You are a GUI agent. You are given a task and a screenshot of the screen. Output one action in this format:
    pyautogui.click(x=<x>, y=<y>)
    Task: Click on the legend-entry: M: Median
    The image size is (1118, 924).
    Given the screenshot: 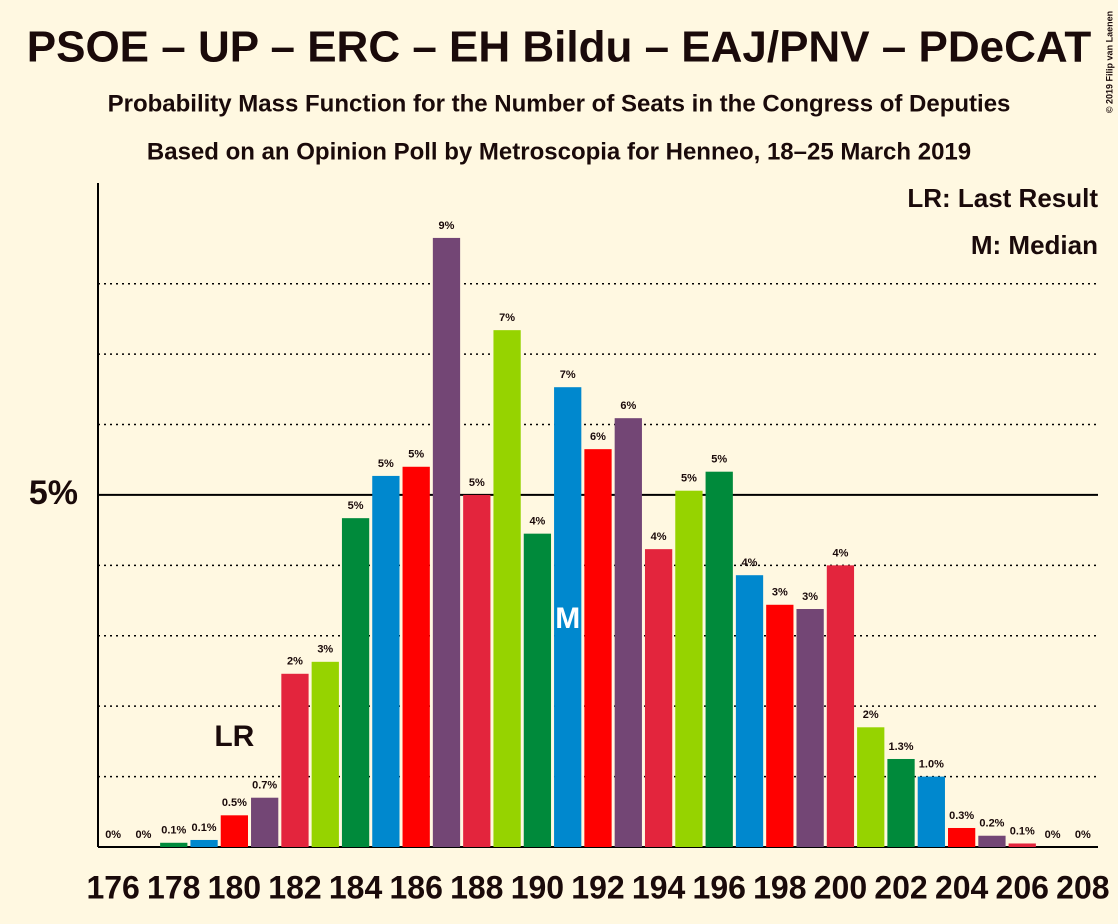 What is the action you would take?
    pyautogui.click(x=1034, y=245)
    